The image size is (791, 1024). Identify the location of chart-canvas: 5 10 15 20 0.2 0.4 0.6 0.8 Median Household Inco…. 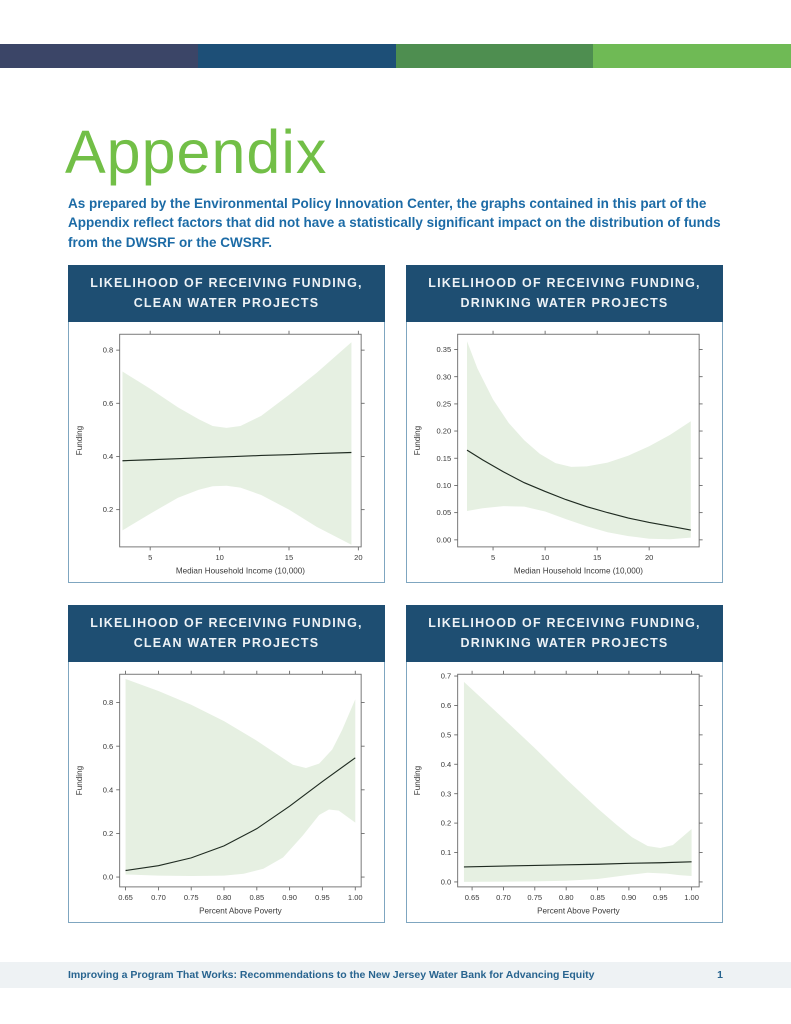
(220, 453).